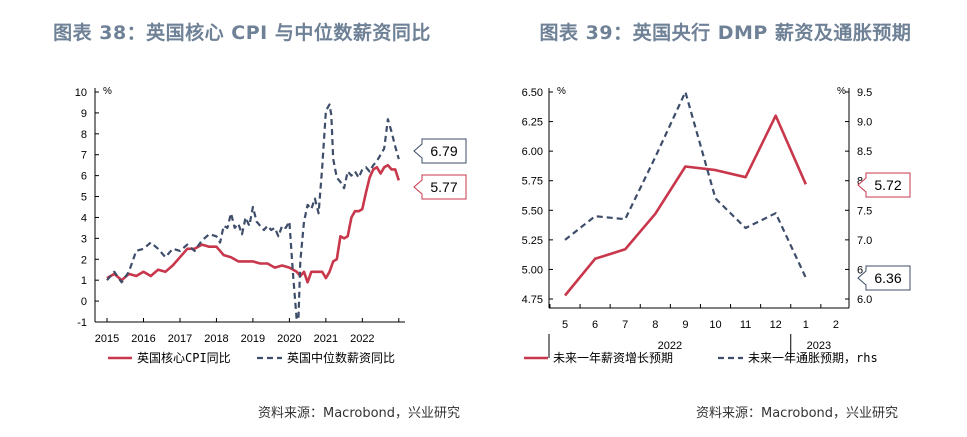 The image size is (967, 437). I want to click on x-tick-label: 9, so click(685, 325).